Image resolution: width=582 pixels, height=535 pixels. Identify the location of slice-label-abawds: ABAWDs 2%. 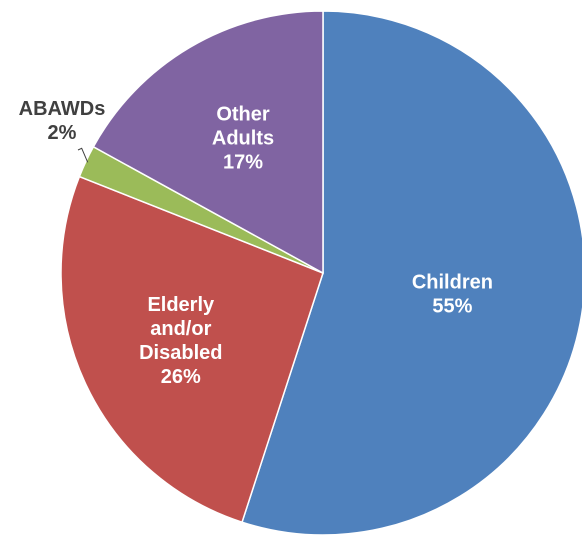
(62, 121).